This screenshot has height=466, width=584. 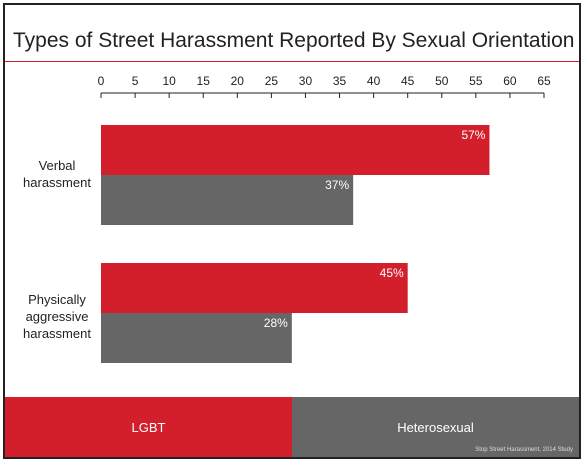 I want to click on category-label-physically-aggressive-harassment: Physically aggressive harassment, so click(x=57, y=316).